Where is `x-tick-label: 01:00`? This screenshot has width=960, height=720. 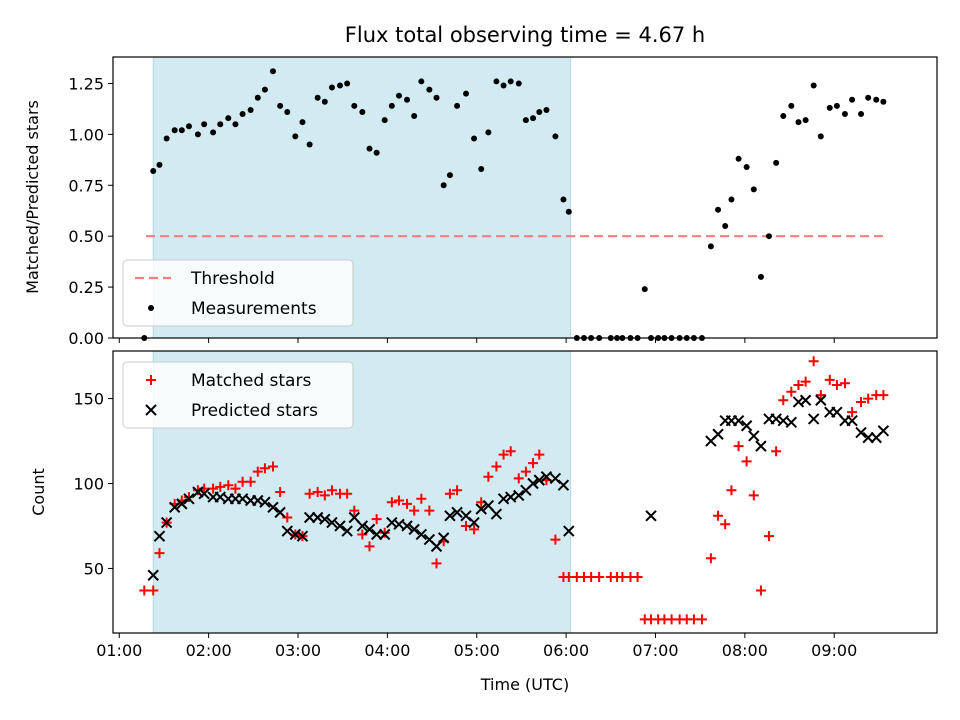 x-tick-label: 01:00 is located at coordinates (119, 650).